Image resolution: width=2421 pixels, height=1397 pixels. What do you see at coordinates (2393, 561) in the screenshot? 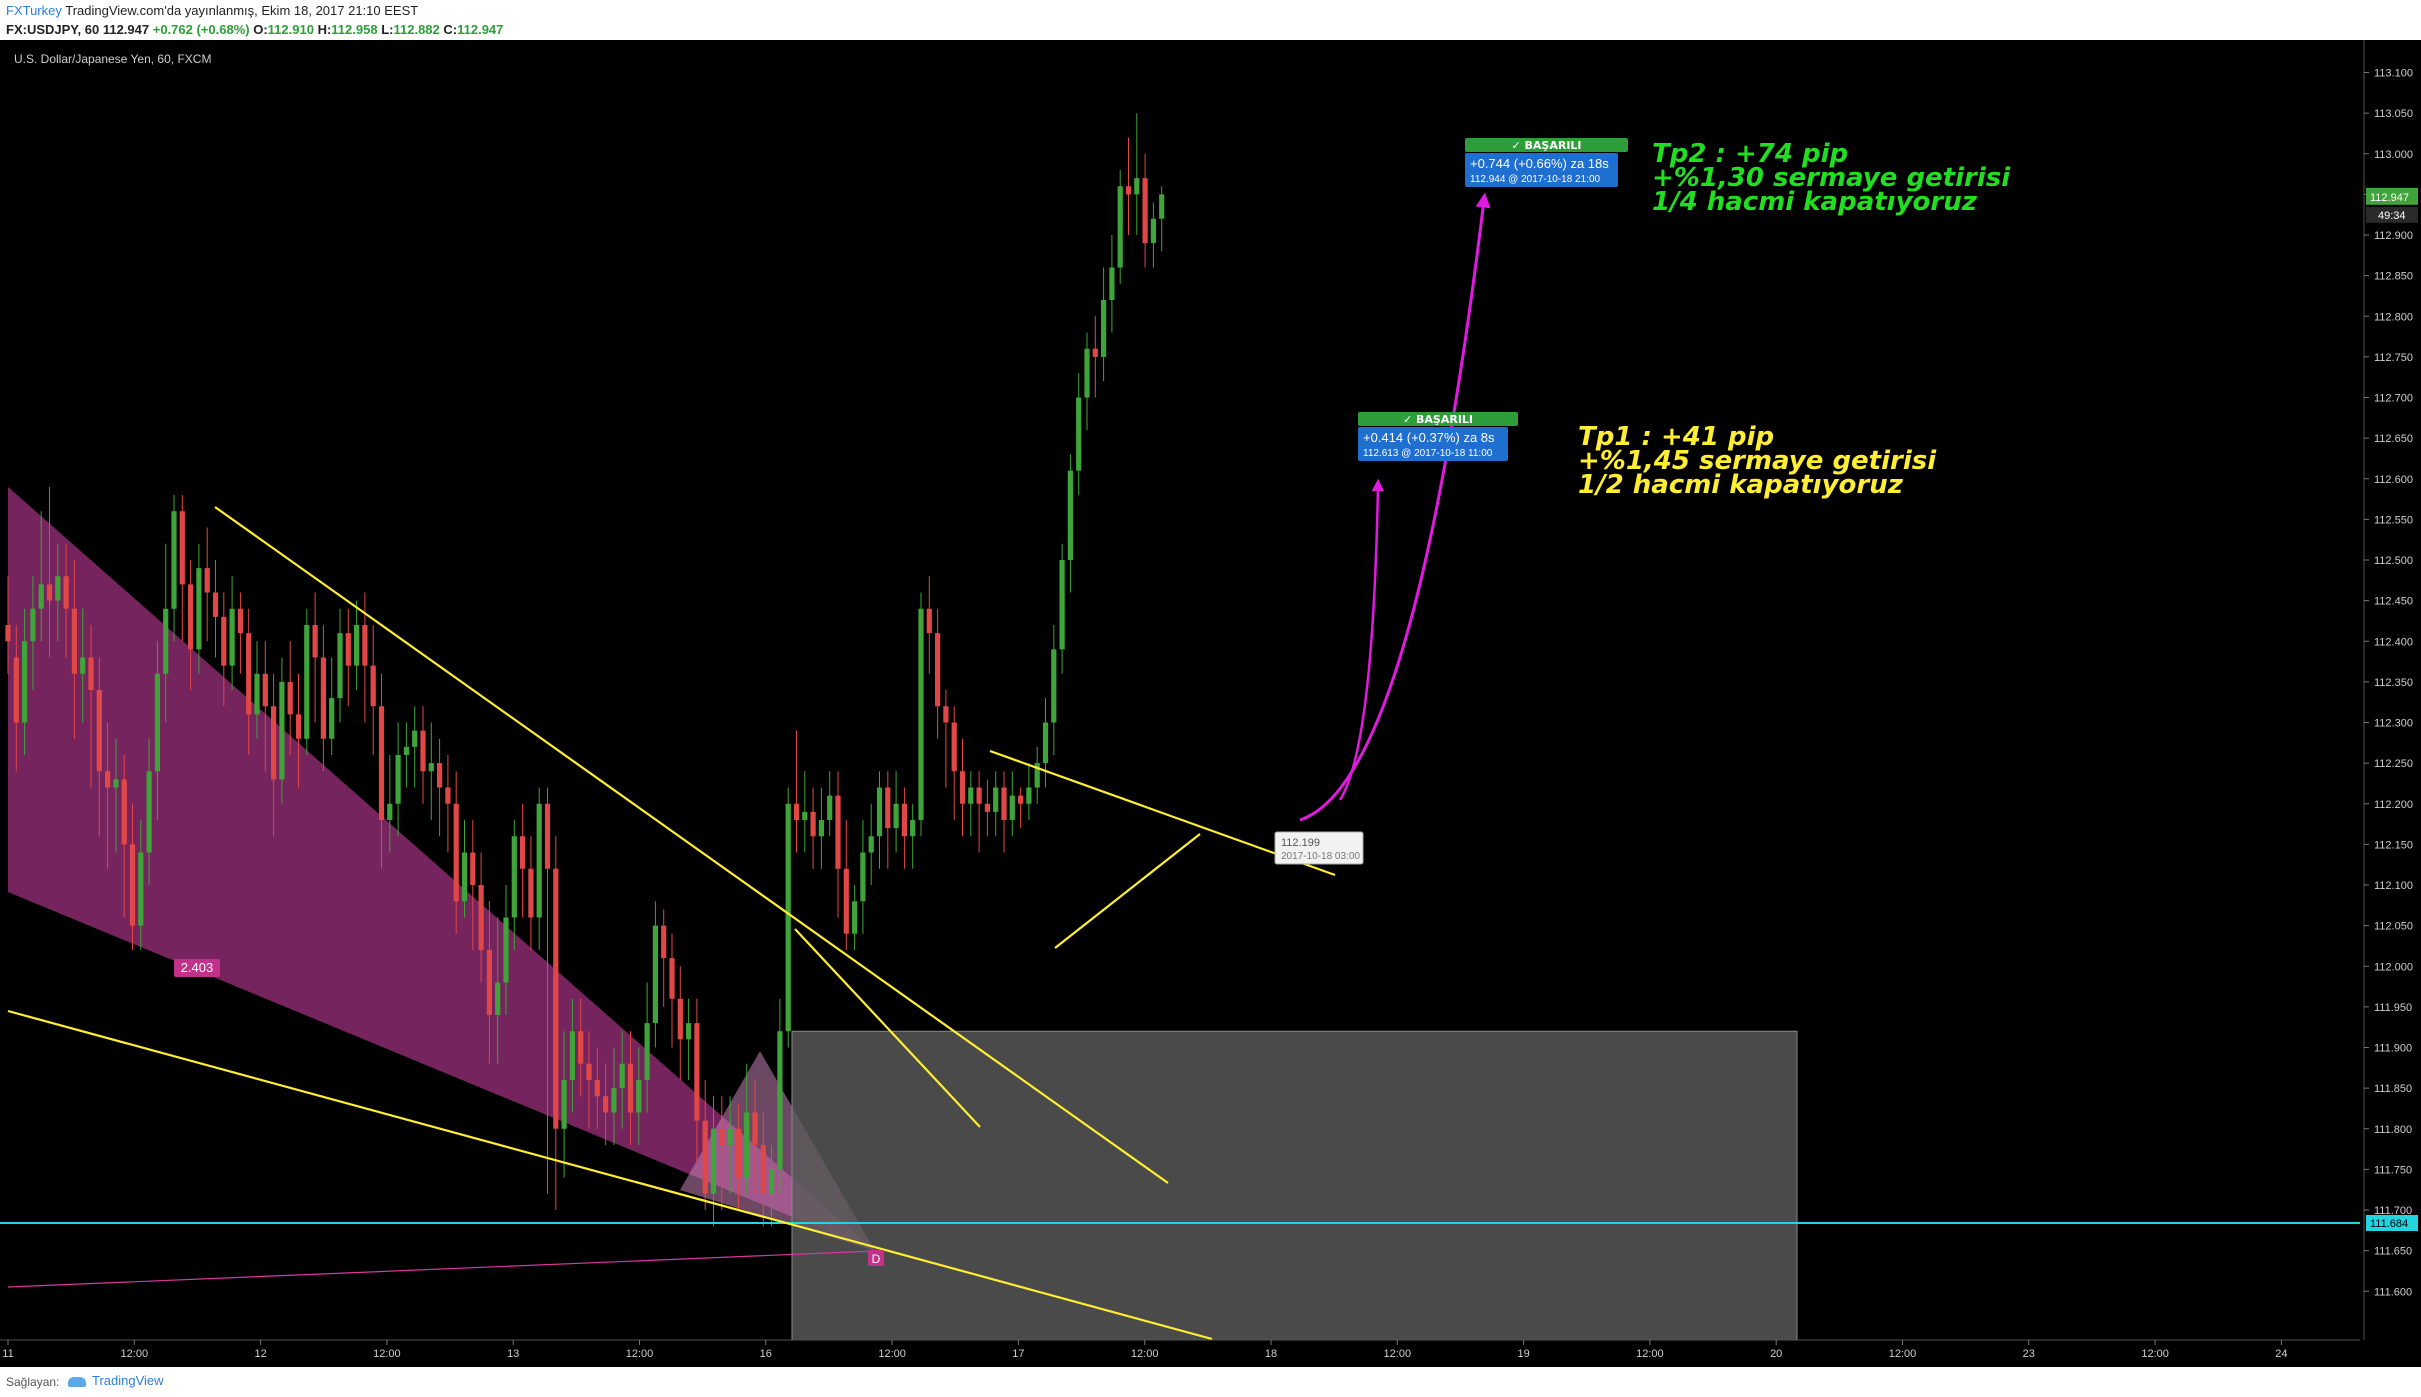
I see `price-tick-label: 112.500` at bounding box center [2393, 561].